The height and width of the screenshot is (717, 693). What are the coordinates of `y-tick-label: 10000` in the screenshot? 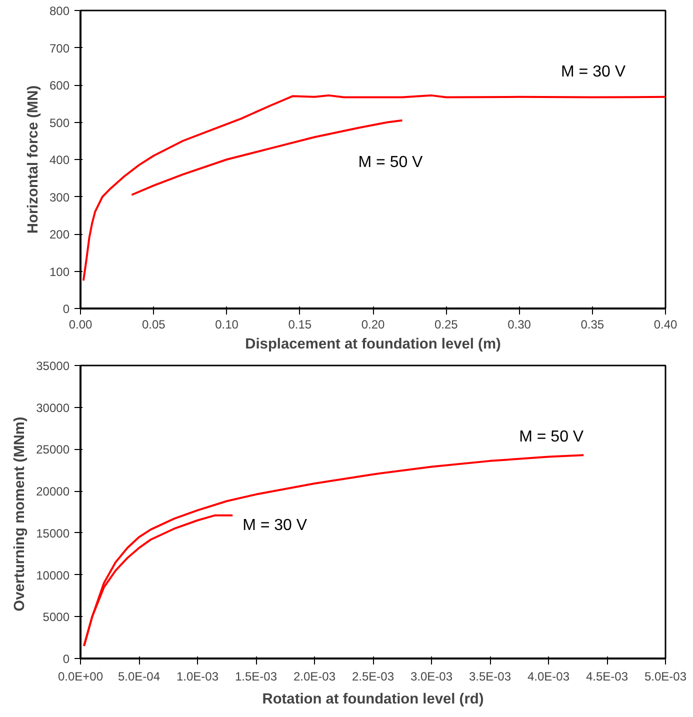 It's located at (53, 575).